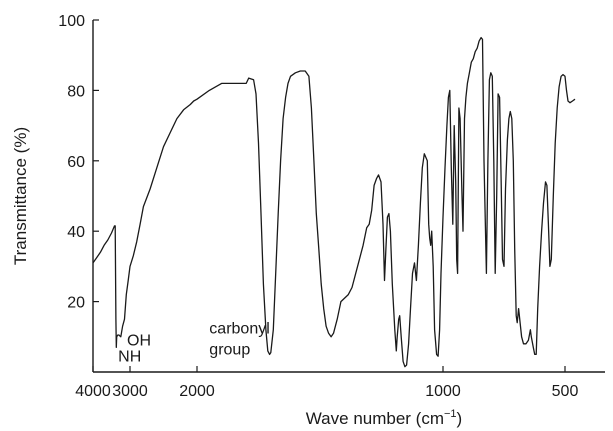 The width and height of the screenshot is (613, 431). I want to click on annotation-group: group, so click(229, 349).